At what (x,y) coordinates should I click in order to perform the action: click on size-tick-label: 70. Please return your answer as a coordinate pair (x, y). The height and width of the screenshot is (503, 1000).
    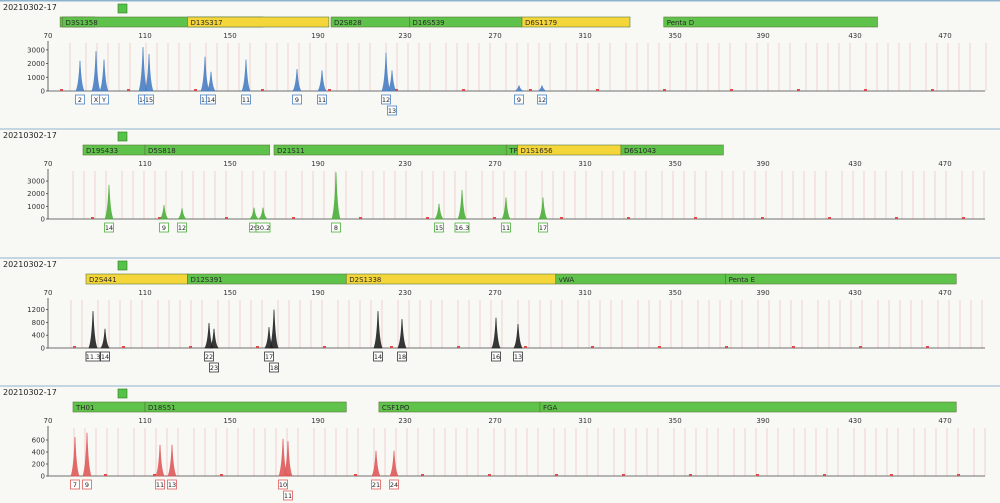
    Looking at the image, I should click on (48, 36).